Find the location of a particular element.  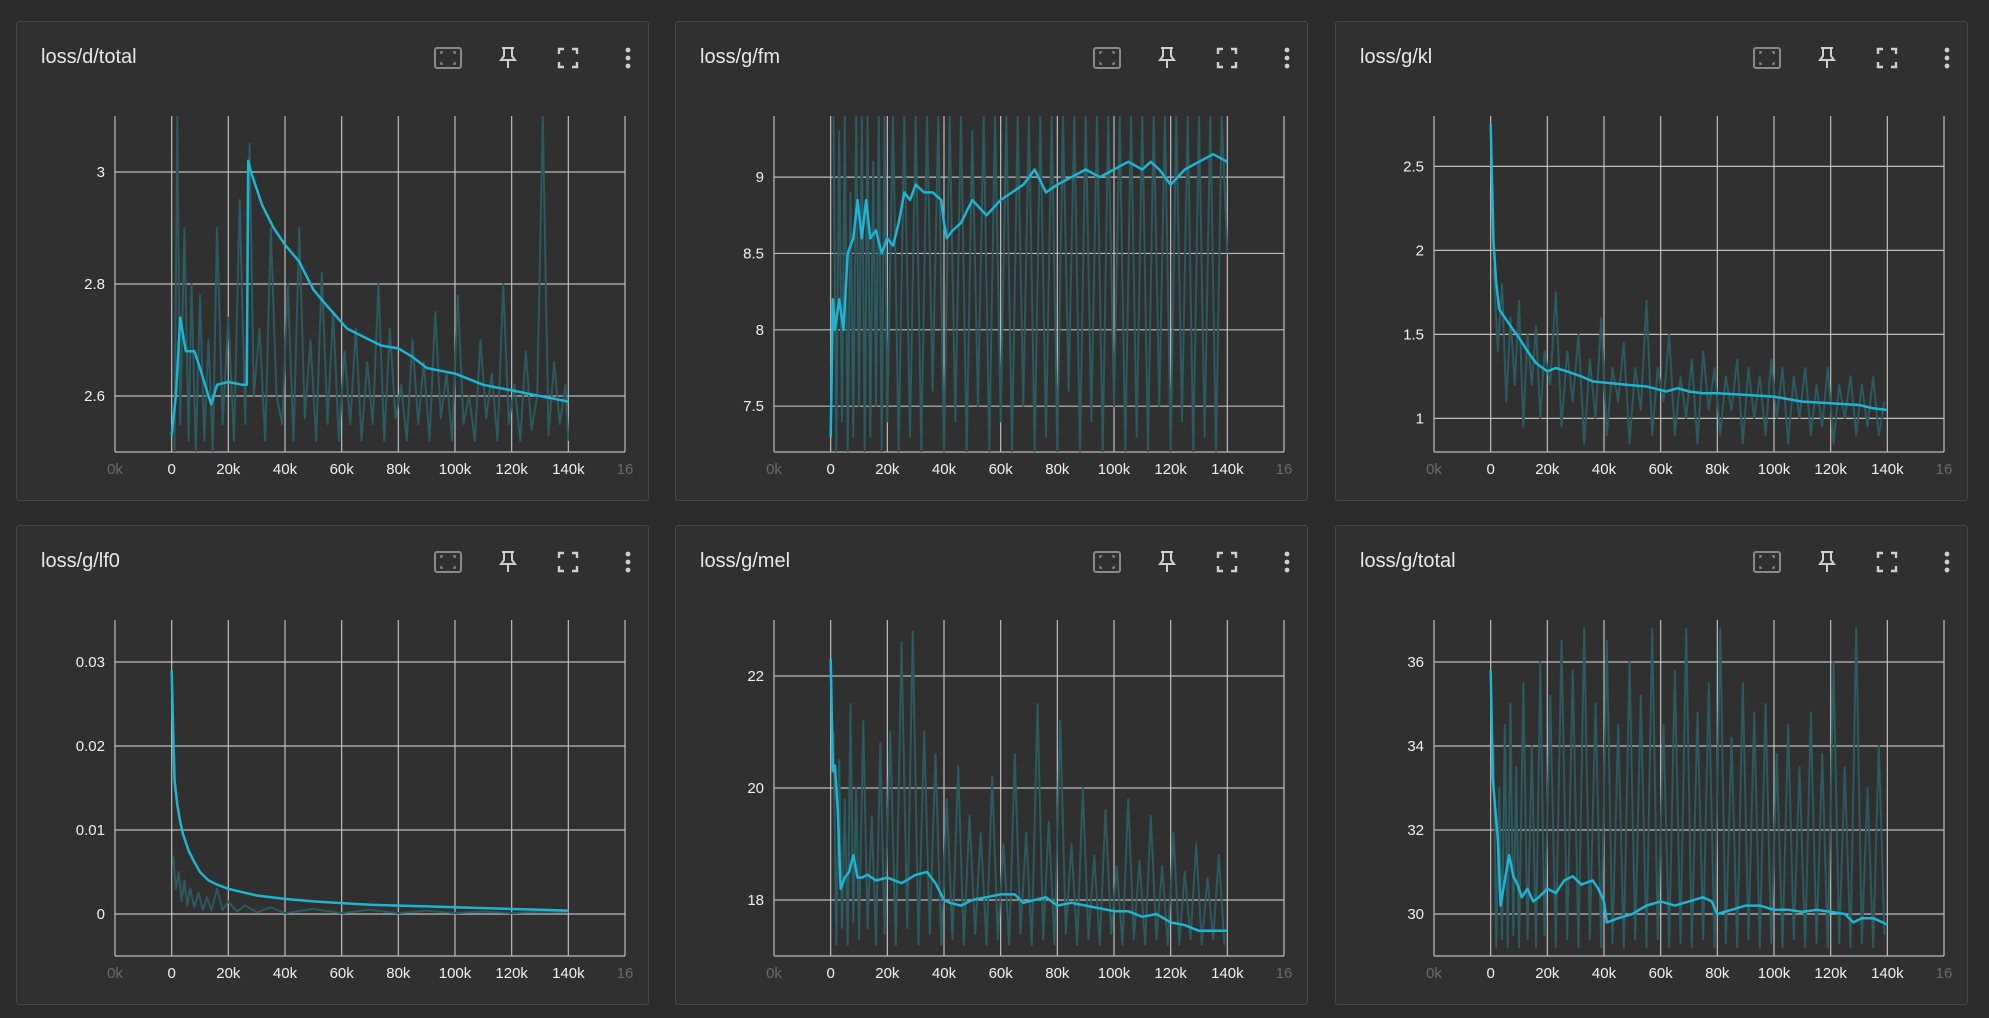

y-tick-label: 0.03 is located at coordinates (90, 662).